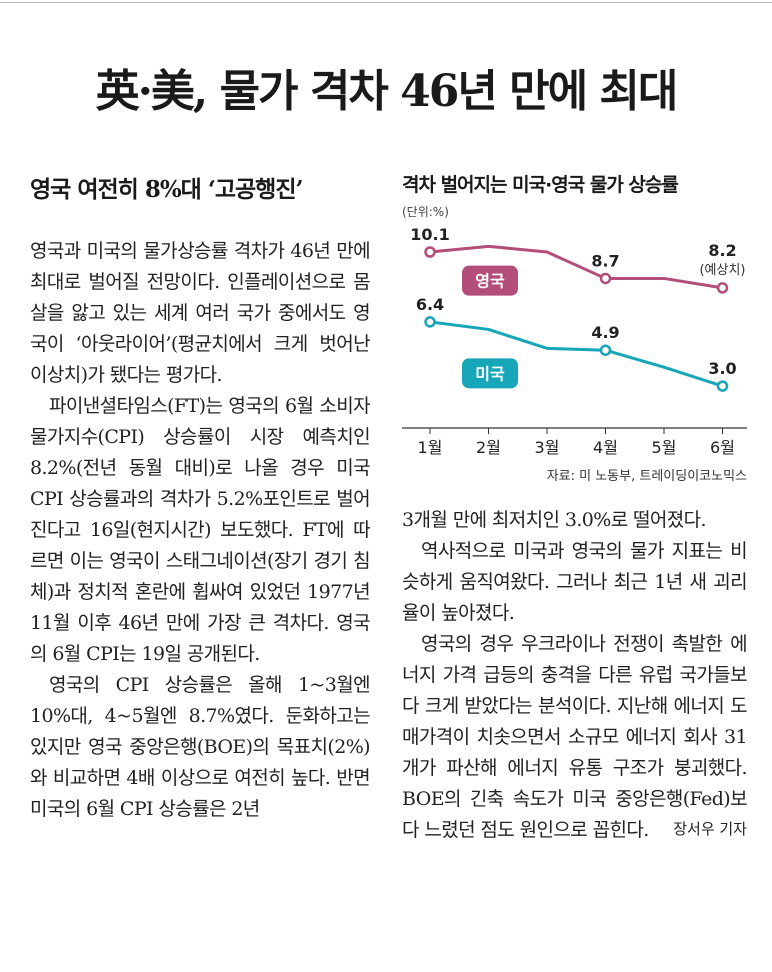 The width and height of the screenshot is (772, 972). Describe the element at coordinates (664, 447) in the screenshot. I see `x-tick-label: 5월` at that location.